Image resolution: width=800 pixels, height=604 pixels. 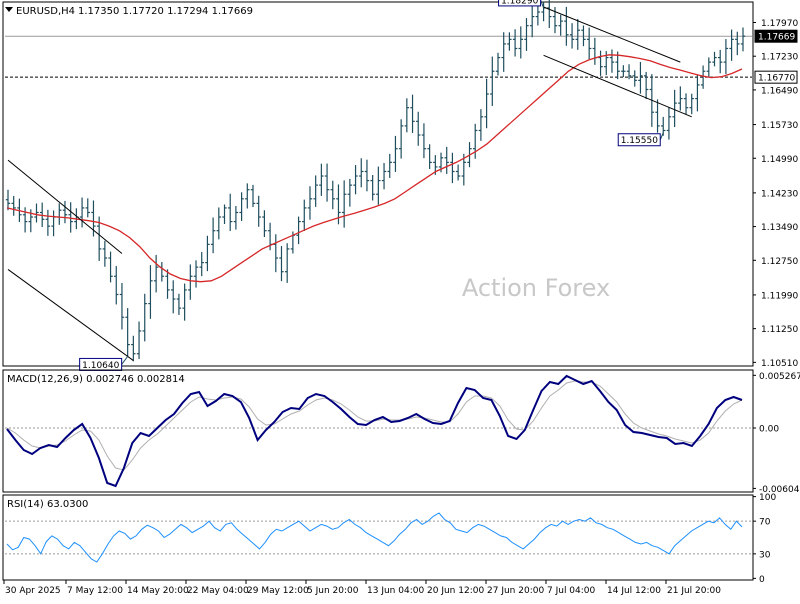 What do you see at coordinates (125, 360) in the screenshot?
I see `price-callout-leader` at bounding box center [125, 360].